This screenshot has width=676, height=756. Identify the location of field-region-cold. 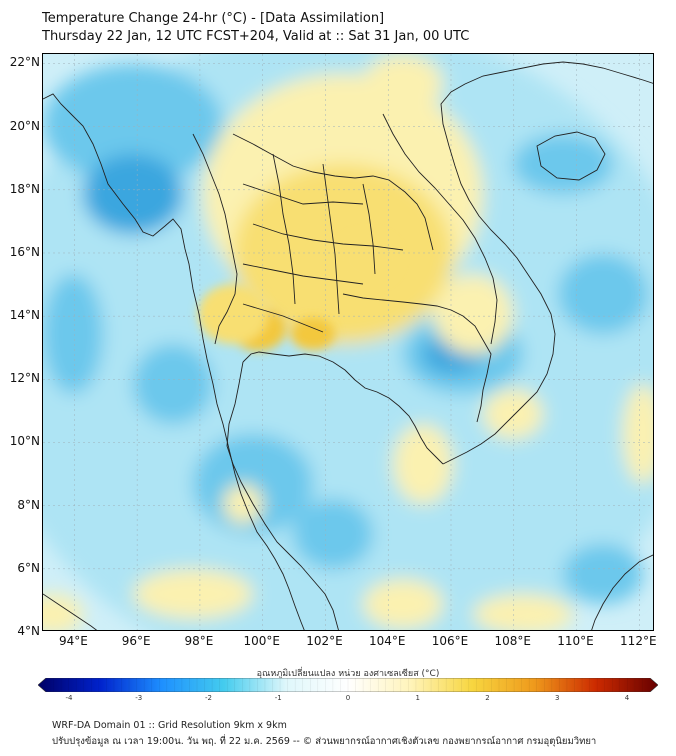
(133, 194).